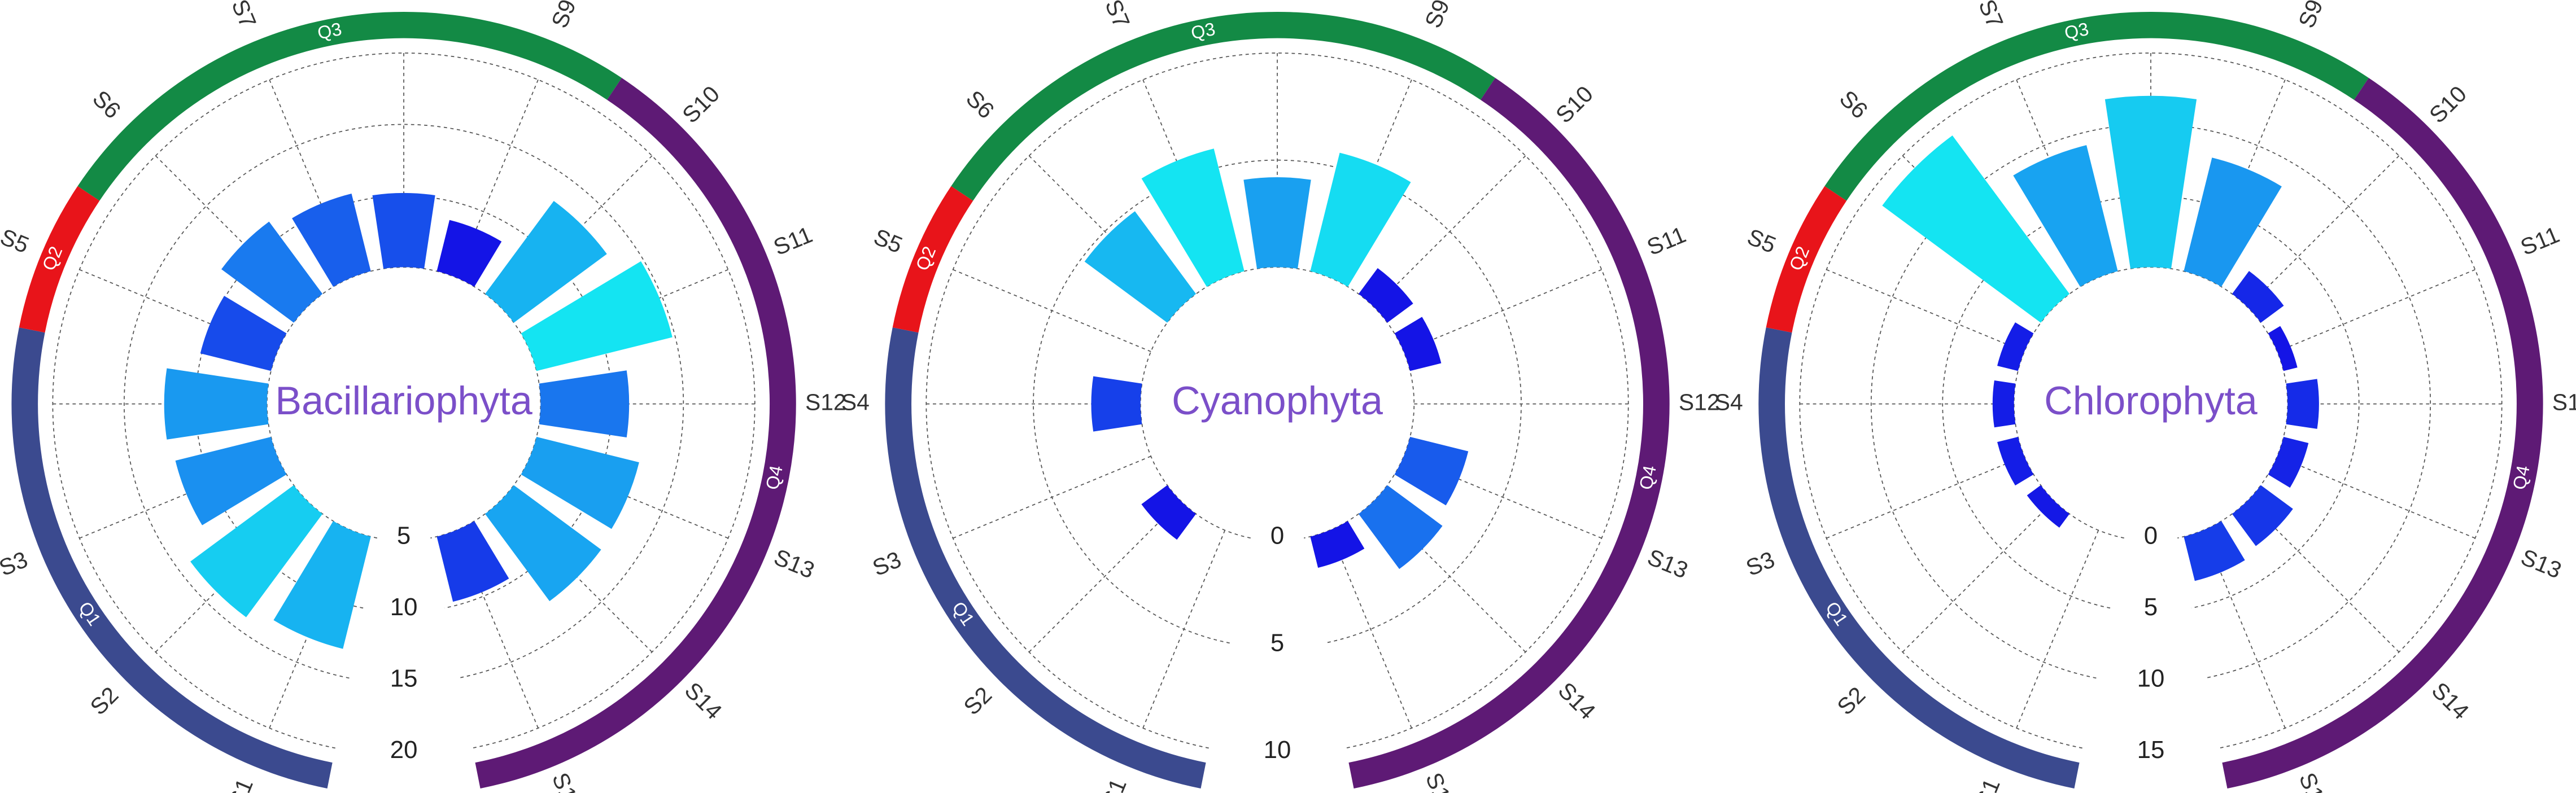 The width and height of the screenshot is (2576, 793). What do you see at coordinates (1277, 536) in the screenshot?
I see `r-tick-label: 0` at bounding box center [1277, 536].